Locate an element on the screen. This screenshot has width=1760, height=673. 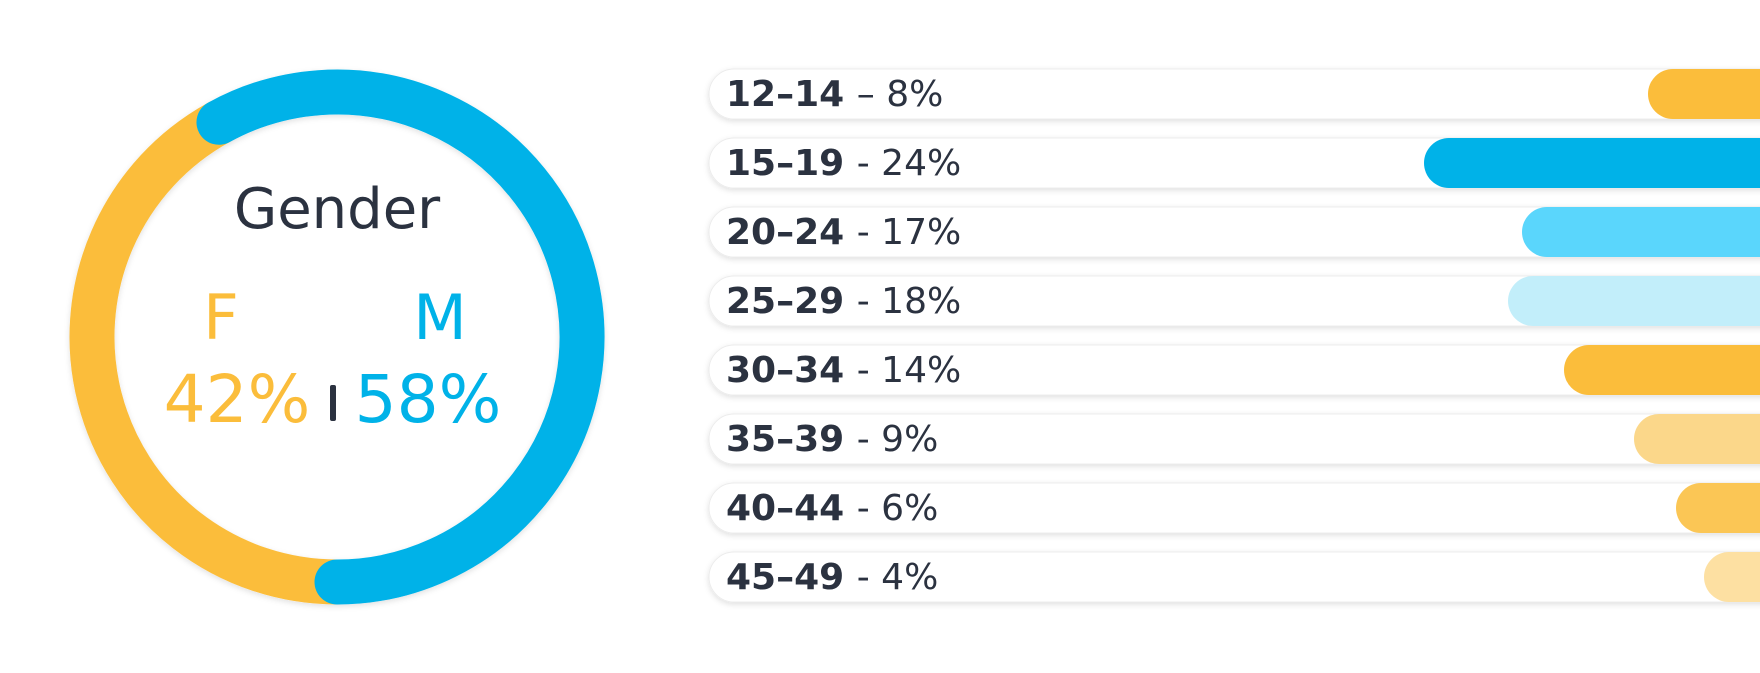
bar-label: 45–49 - 4% is located at coordinates (832, 577).